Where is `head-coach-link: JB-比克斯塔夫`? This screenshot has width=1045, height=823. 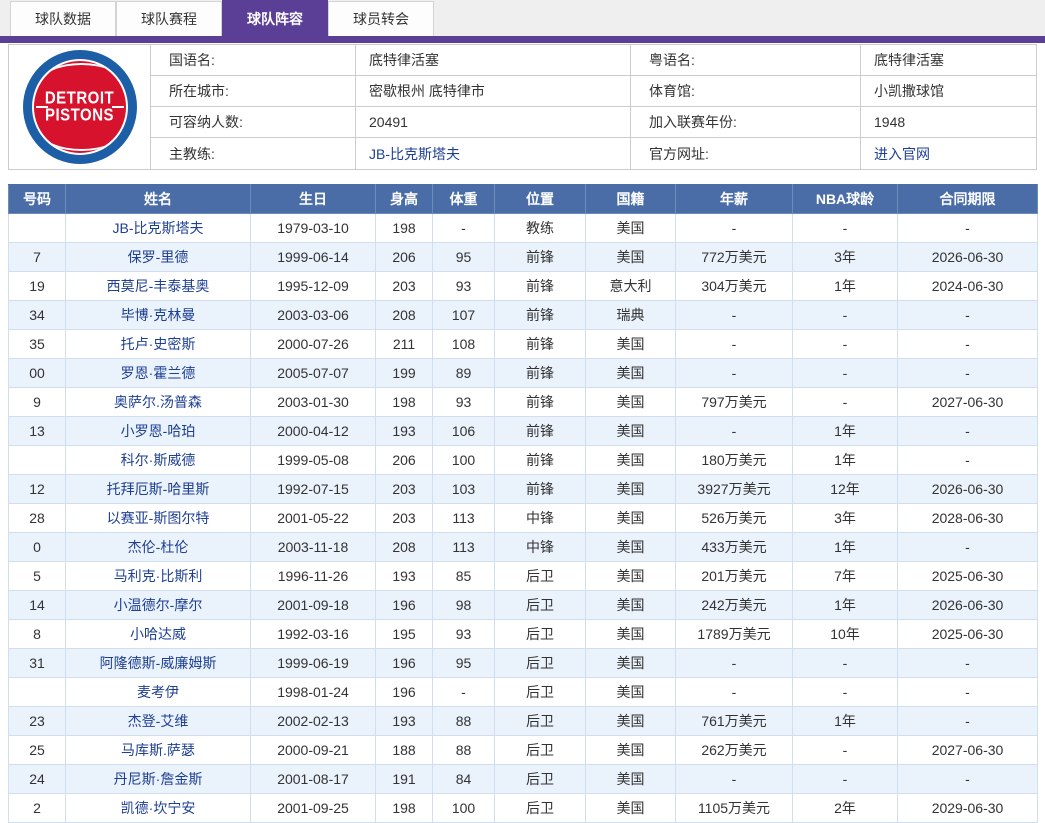 head-coach-link: JB-比克斯塔夫 is located at coordinates (414, 153).